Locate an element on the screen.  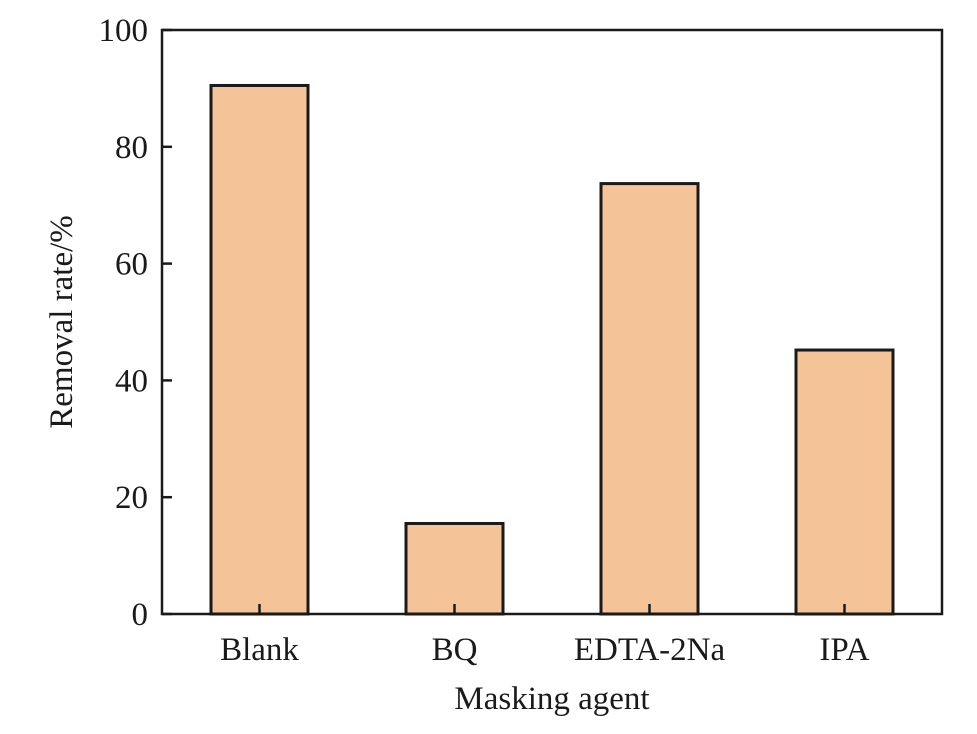
x-axis-title: Masking agent is located at coordinates (551, 699).